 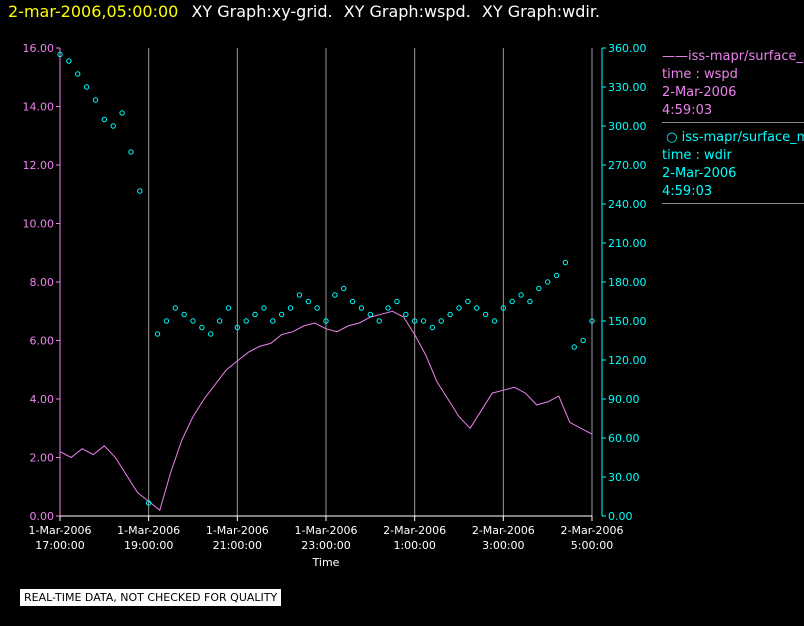 I want to click on x-tick-time: 17:00:00, so click(x=59, y=545).